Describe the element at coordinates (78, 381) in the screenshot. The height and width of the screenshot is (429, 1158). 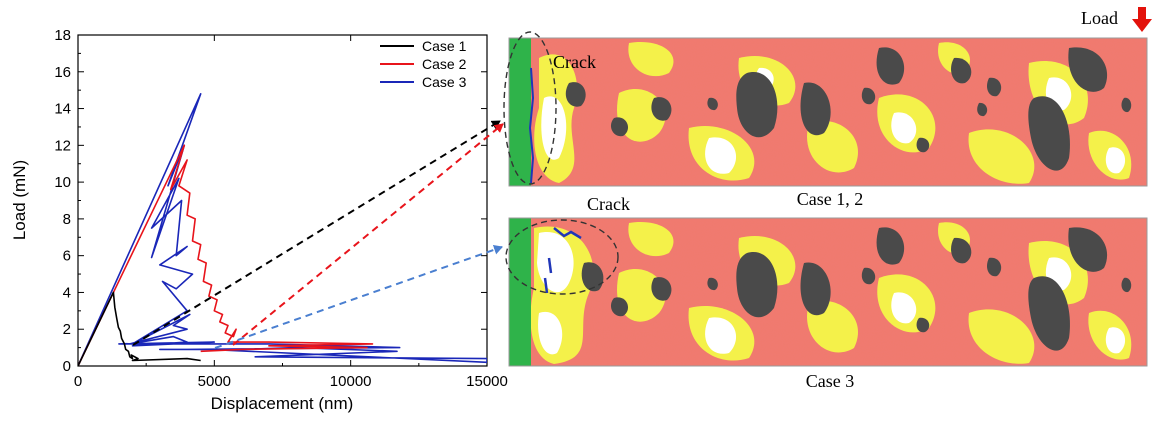
I see `x-tick-label: 0` at that location.